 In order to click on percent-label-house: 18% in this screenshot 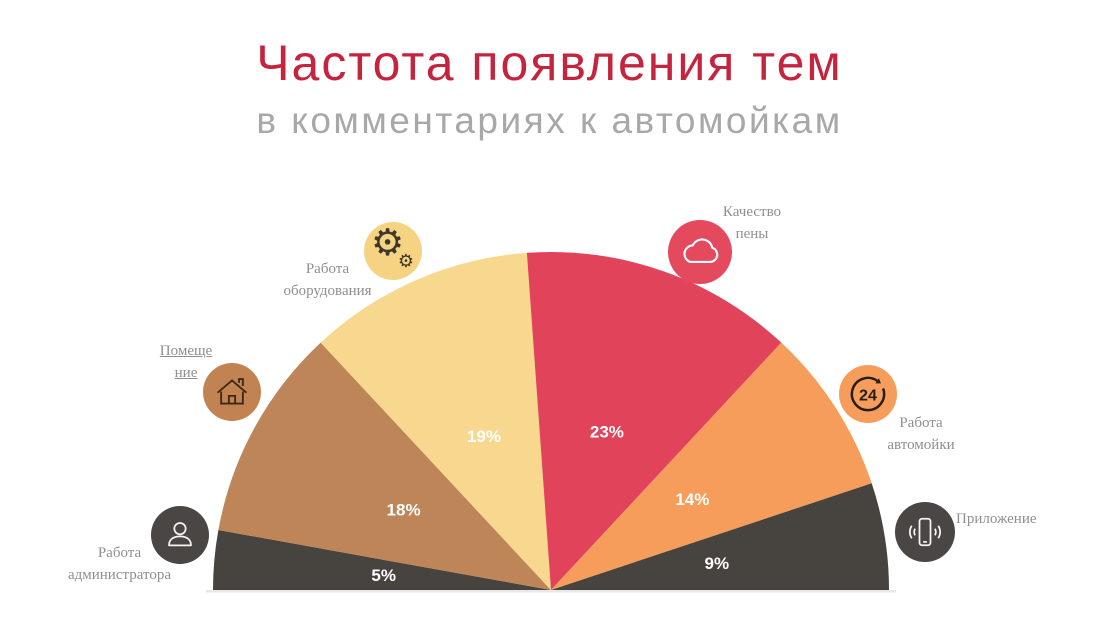, I will do `click(404, 509)`.